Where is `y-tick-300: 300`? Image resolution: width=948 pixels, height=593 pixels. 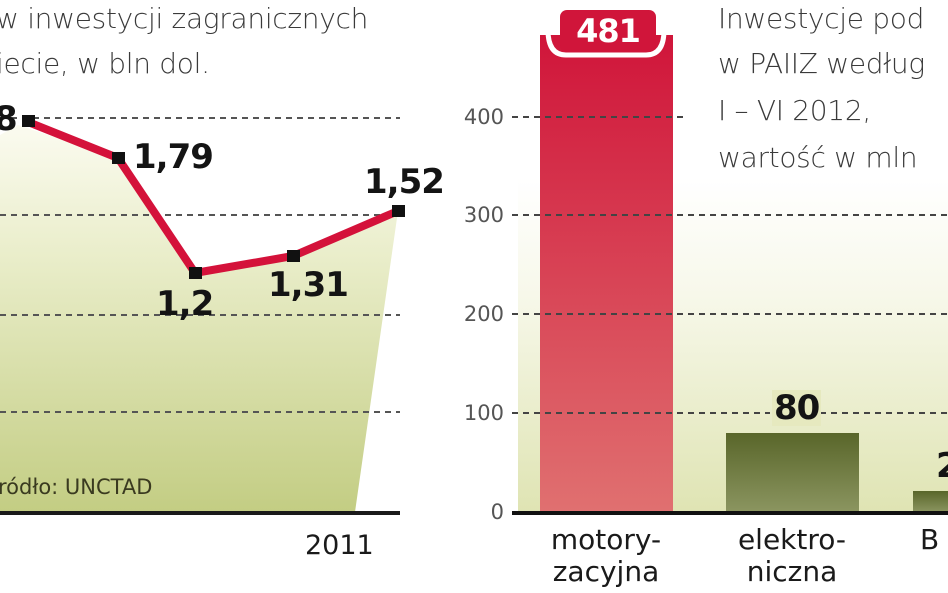
y-tick-300: 300 is located at coordinates (483, 215).